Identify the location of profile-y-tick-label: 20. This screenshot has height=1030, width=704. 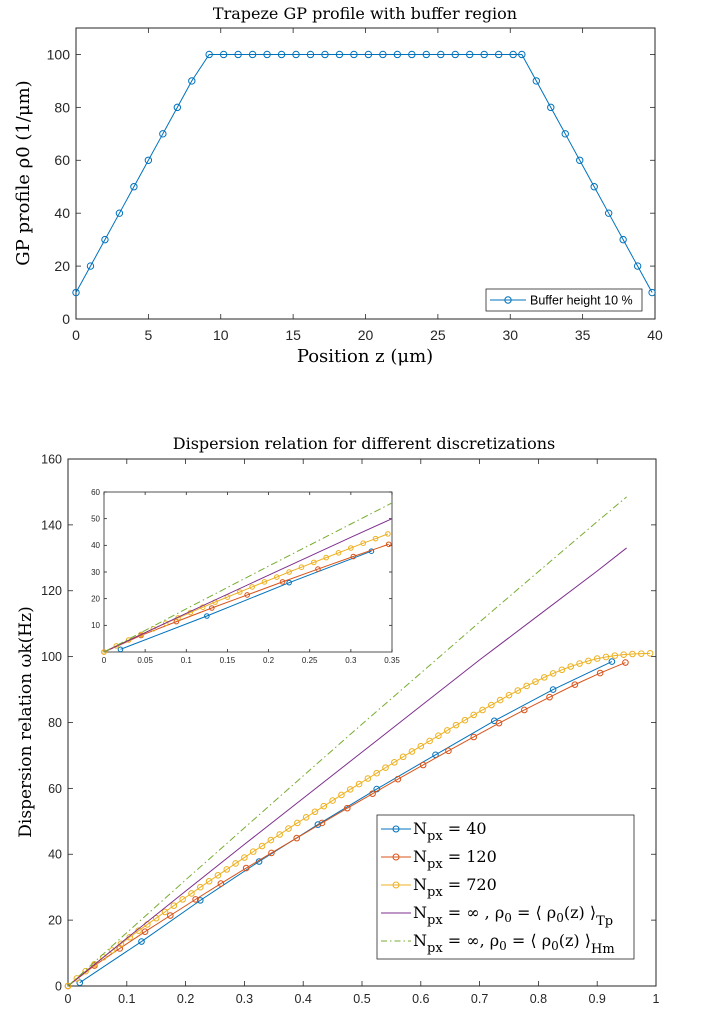
(62, 266).